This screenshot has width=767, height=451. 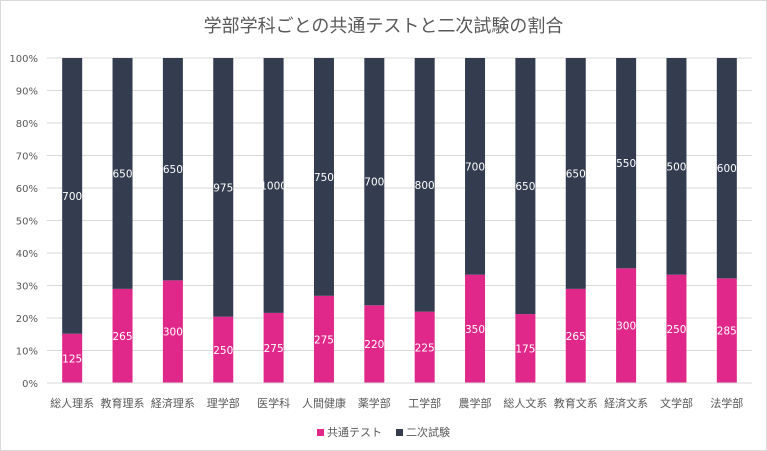 I want to click on legend-item-second-exam: 二次試験, so click(x=423, y=432).